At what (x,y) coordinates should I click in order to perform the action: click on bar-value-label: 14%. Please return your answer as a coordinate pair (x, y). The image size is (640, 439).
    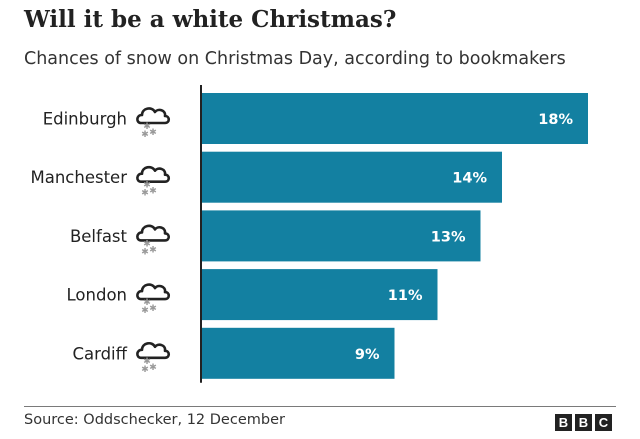
    Looking at the image, I should click on (469, 179).